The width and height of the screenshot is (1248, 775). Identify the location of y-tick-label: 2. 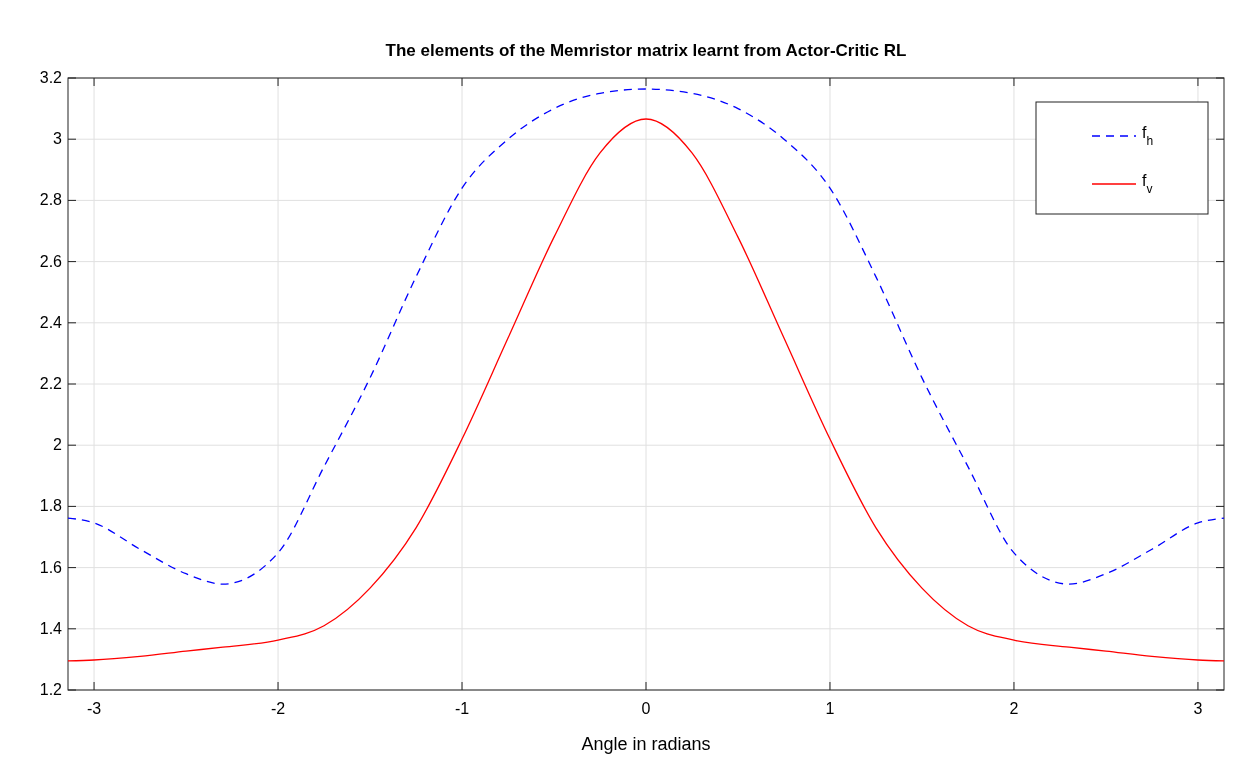
(58, 445).